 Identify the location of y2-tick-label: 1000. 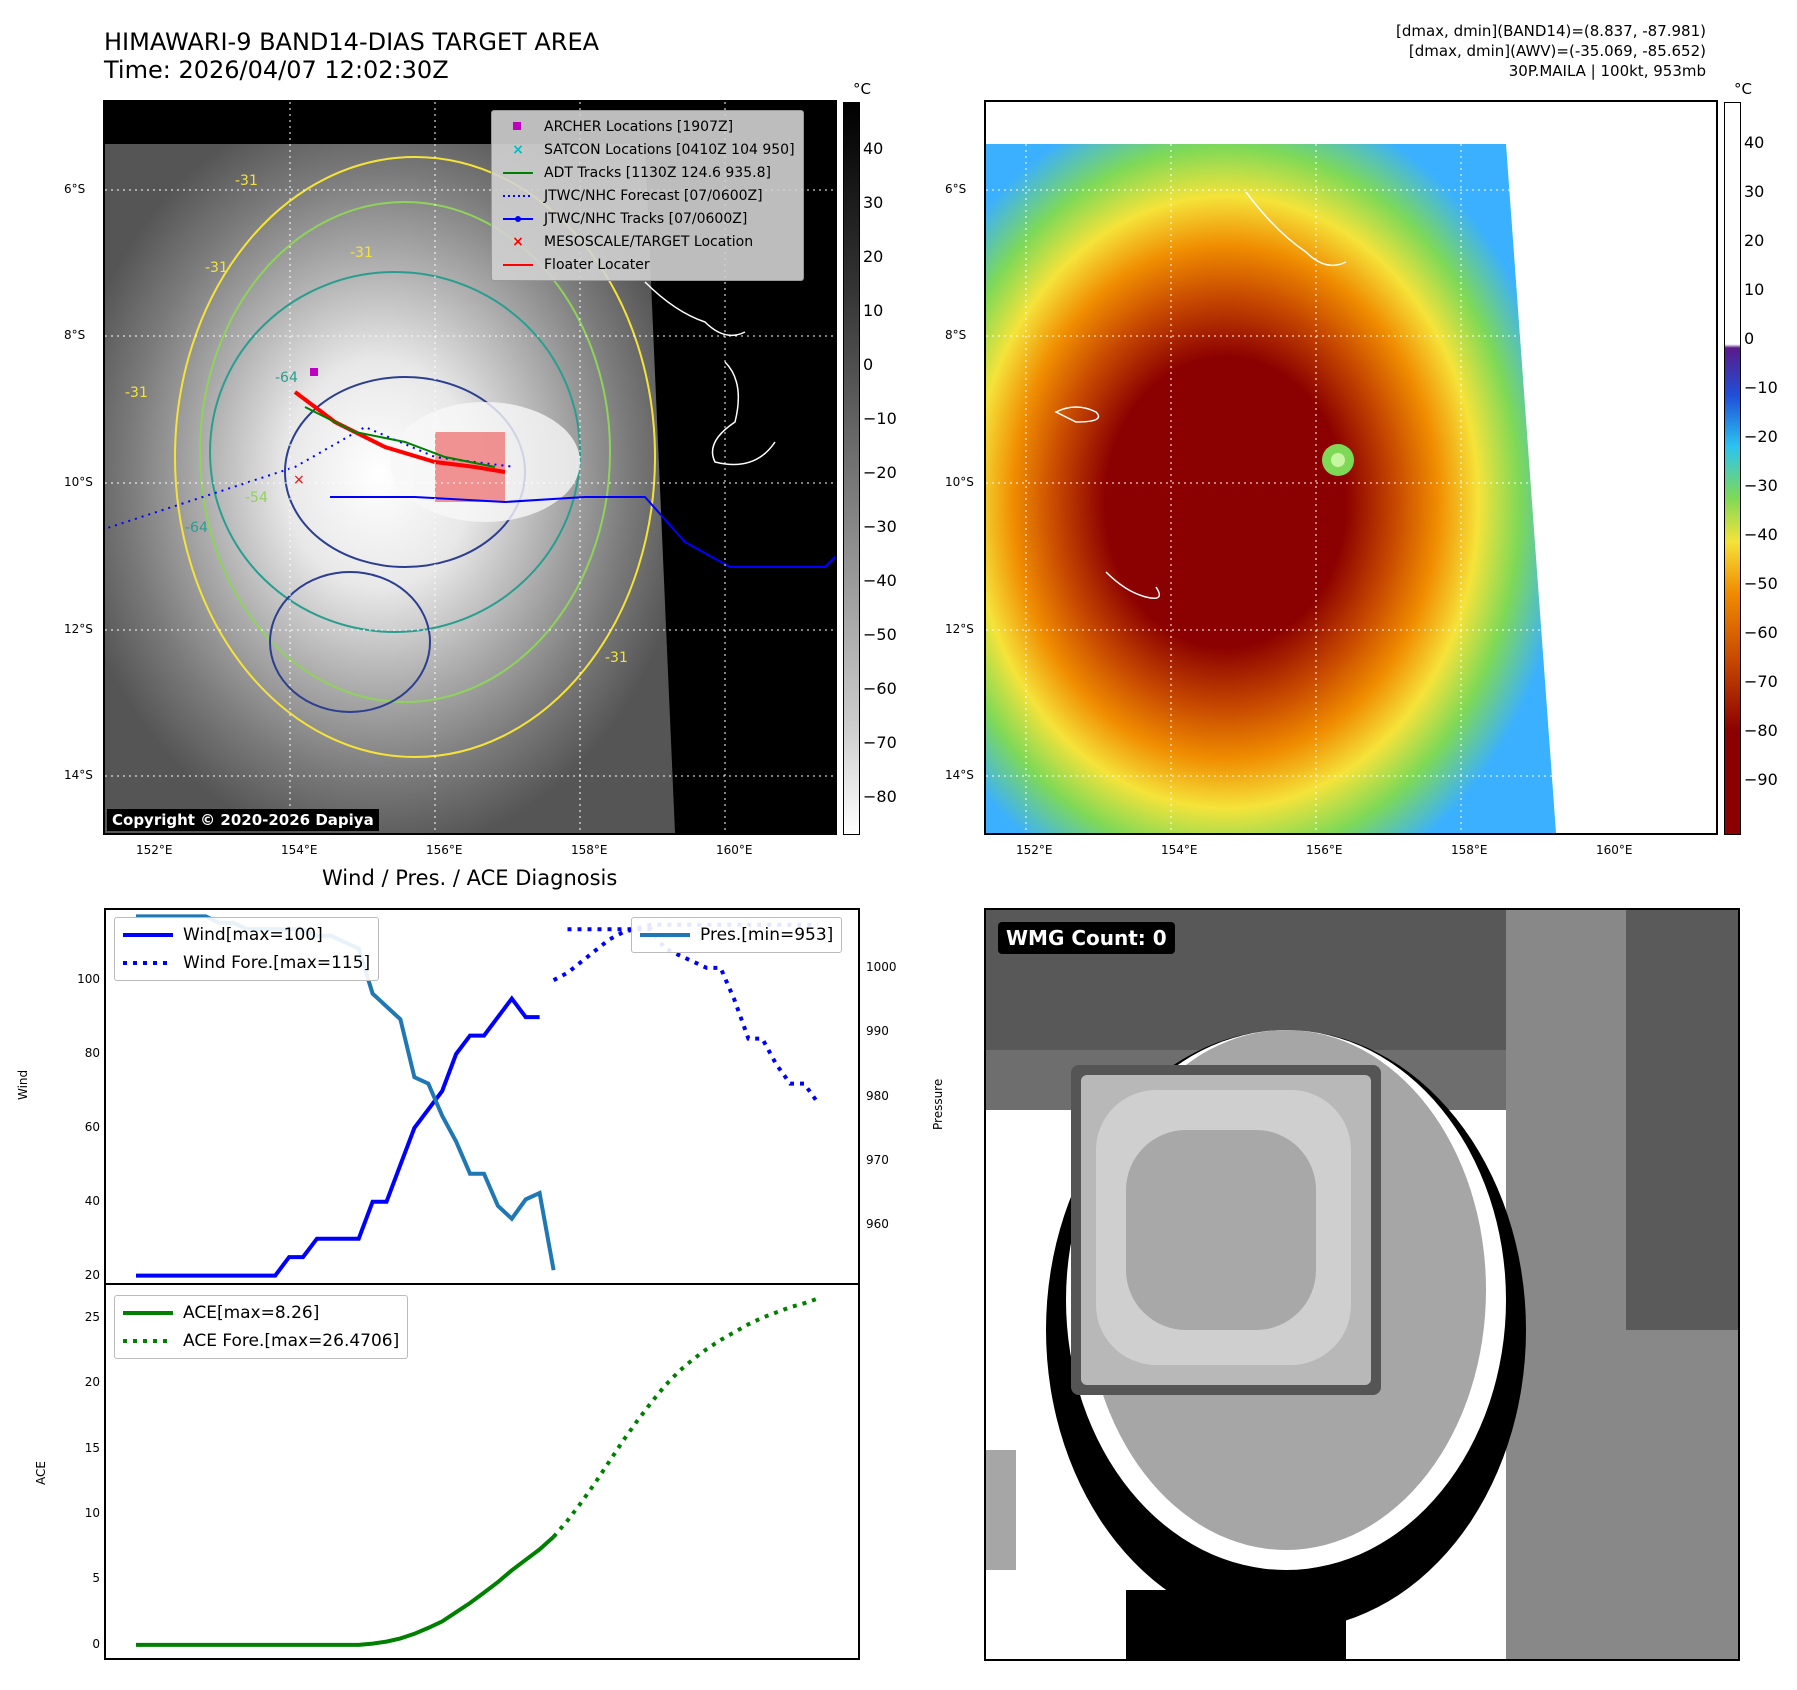
(881, 966).